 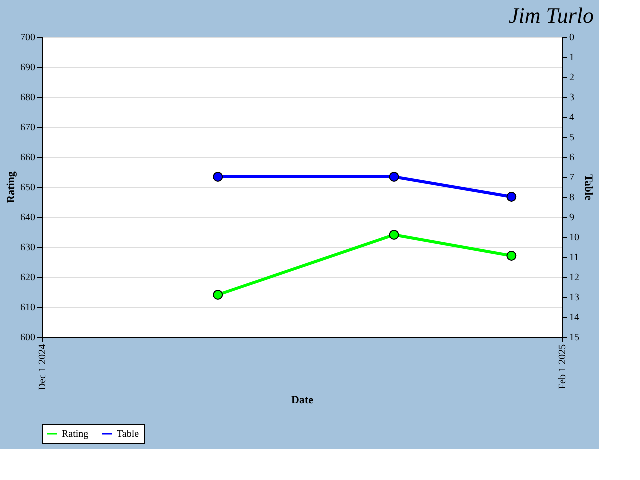 What do you see at coordinates (43, 367) in the screenshot?
I see `x-tick-label: Dec 1 2024` at bounding box center [43, 367].